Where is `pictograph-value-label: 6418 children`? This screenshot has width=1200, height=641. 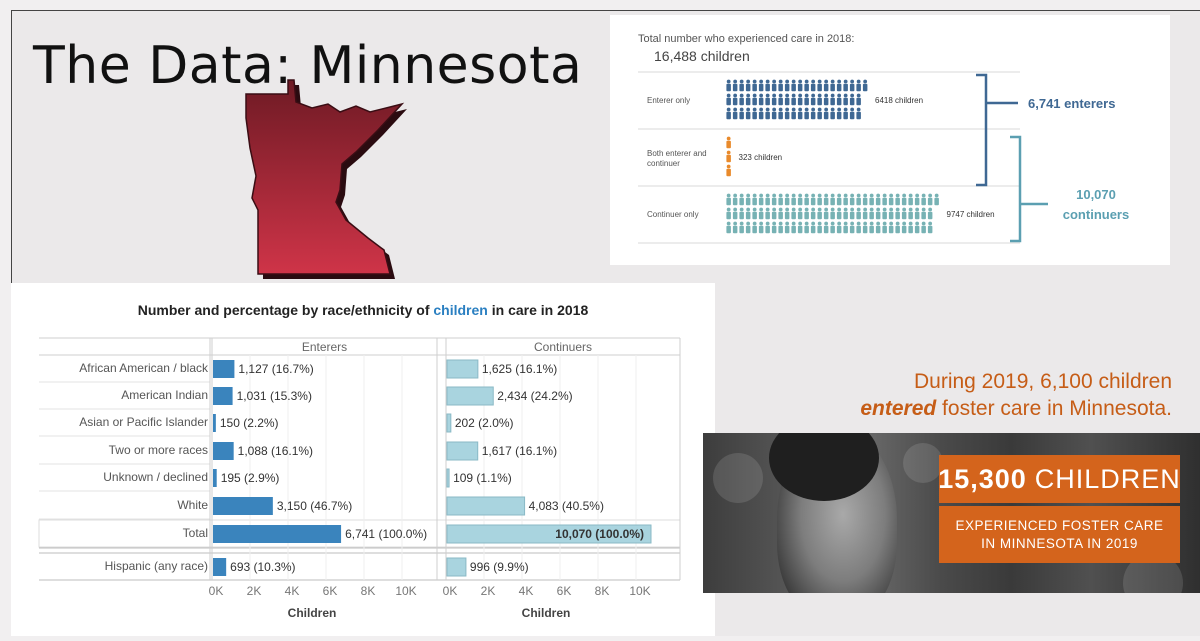
pictograph-value-label: 6418 children is located at coordinates (899, 100).